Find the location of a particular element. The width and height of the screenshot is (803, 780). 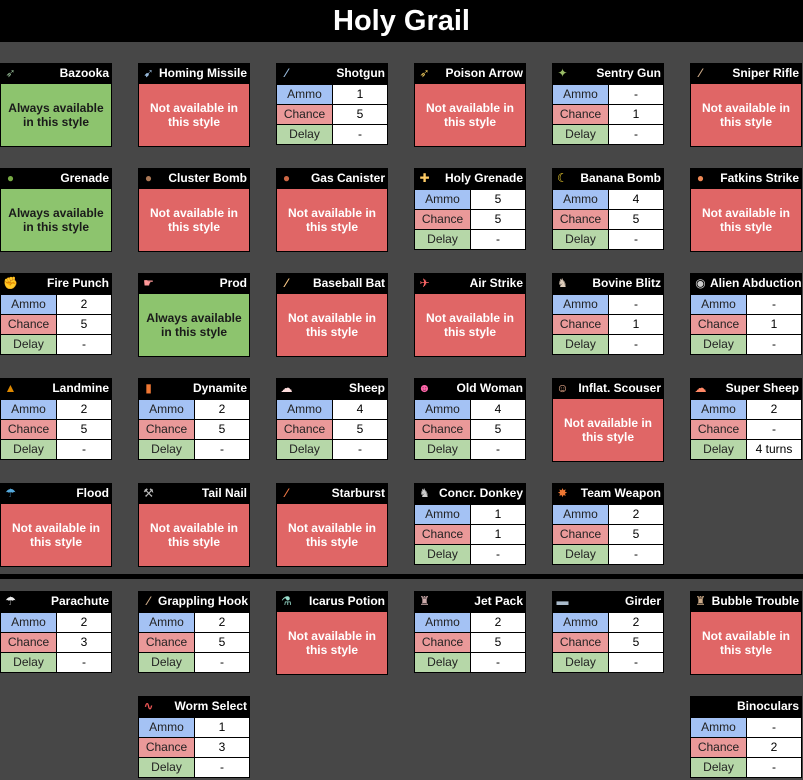

weapon-name: Inflat. Scouser is located at coordinates (619, 388).